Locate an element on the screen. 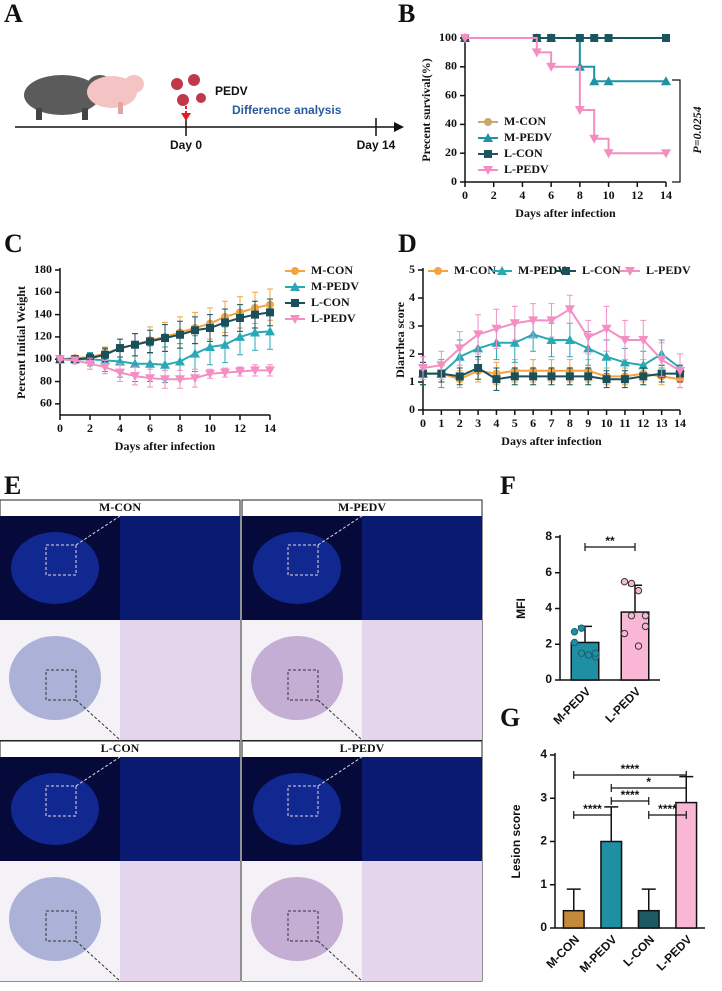 This screenshot has height=991, width=722. annotation: P=0.0254 is located at coordinates (697, 129).